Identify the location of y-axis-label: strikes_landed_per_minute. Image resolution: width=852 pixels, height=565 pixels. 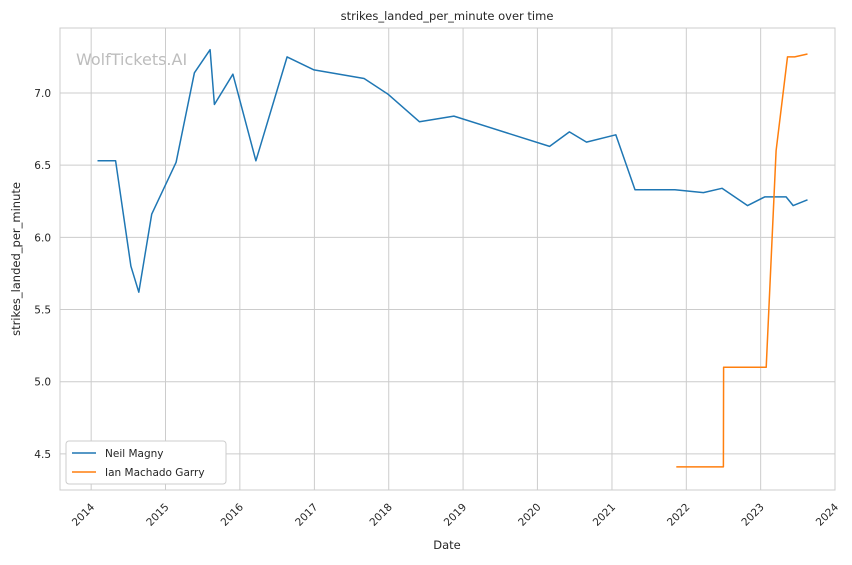
(16, 259).